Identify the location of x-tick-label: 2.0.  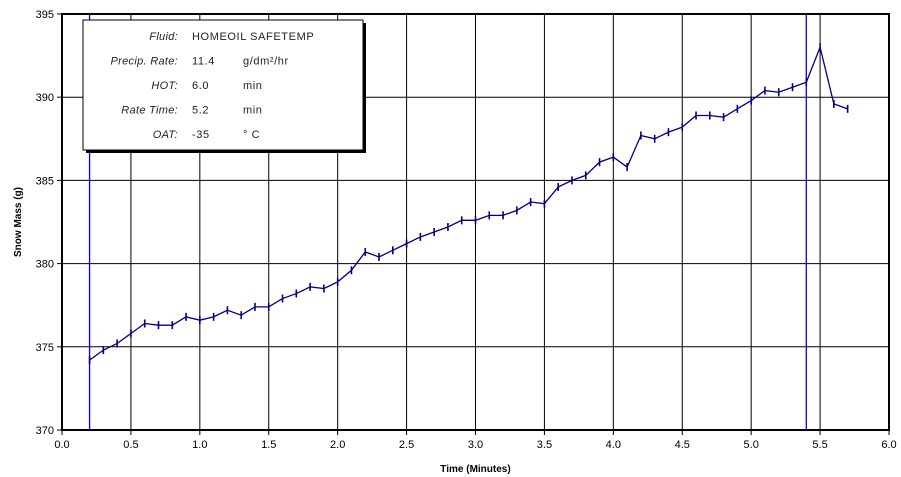
(337, 445).